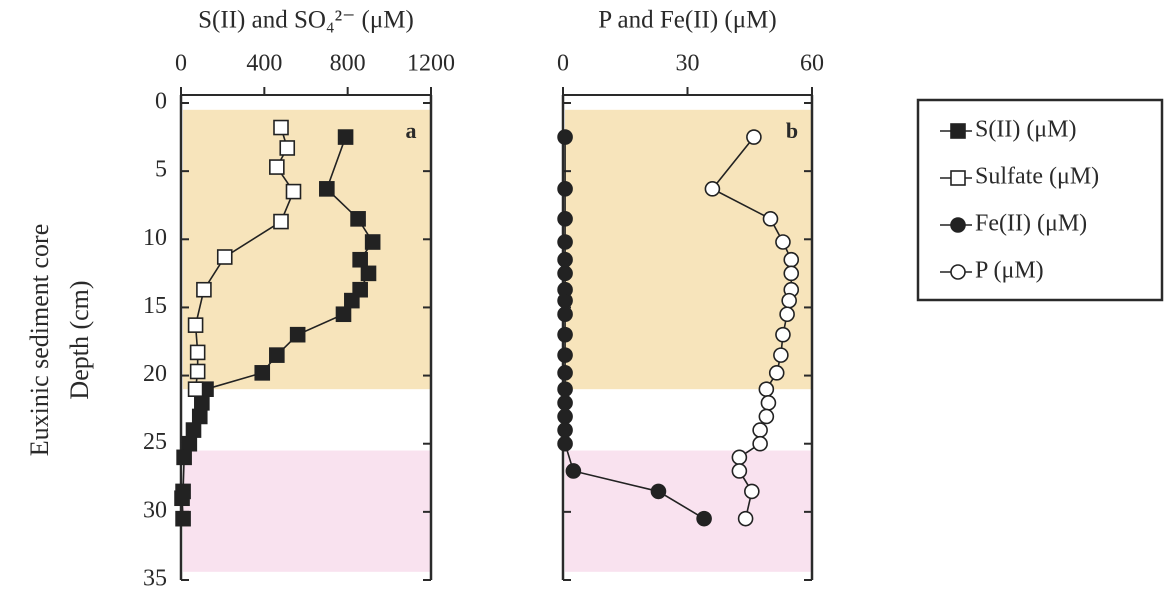 The image size is (1169, 593). Describe the element at coordinates (161, 102) in the screenshot. I see `y-tick-label: 0` at that location.